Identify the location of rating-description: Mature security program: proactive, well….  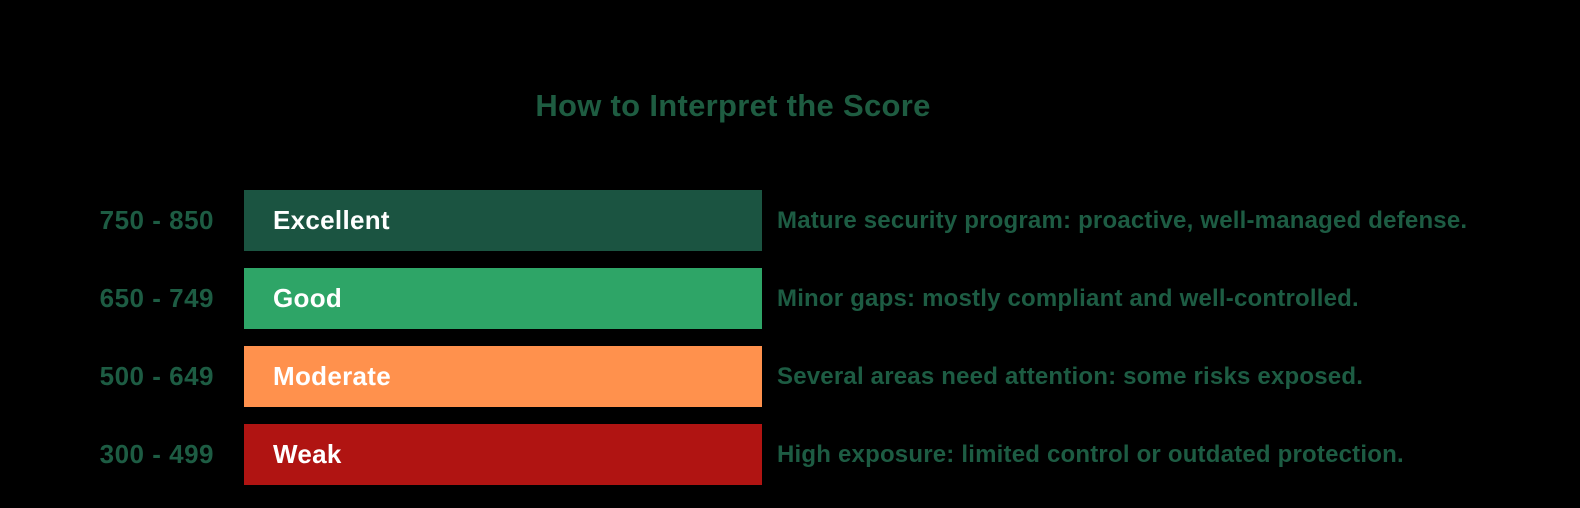
(1122, 220).